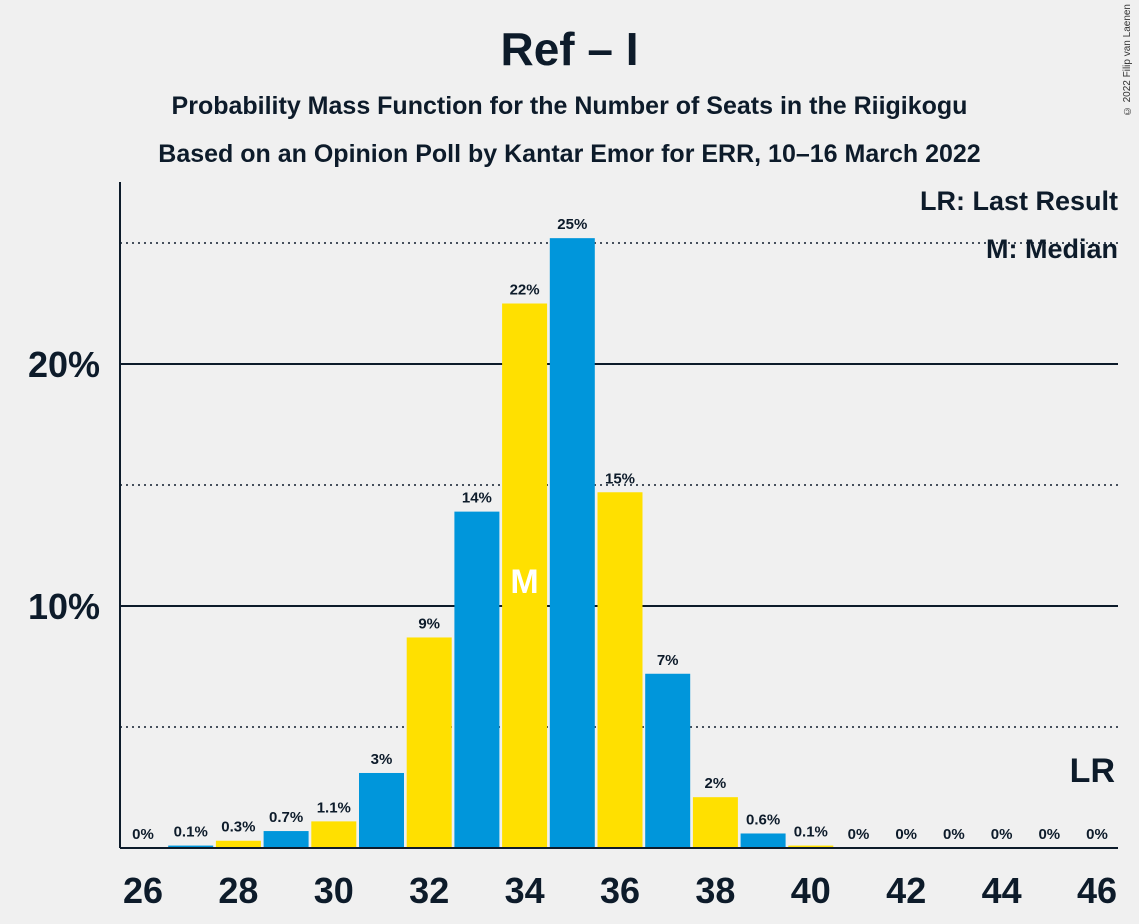 The image size is (1139, 924). I want to click on x-tick-label: 38, so click(715, 890).